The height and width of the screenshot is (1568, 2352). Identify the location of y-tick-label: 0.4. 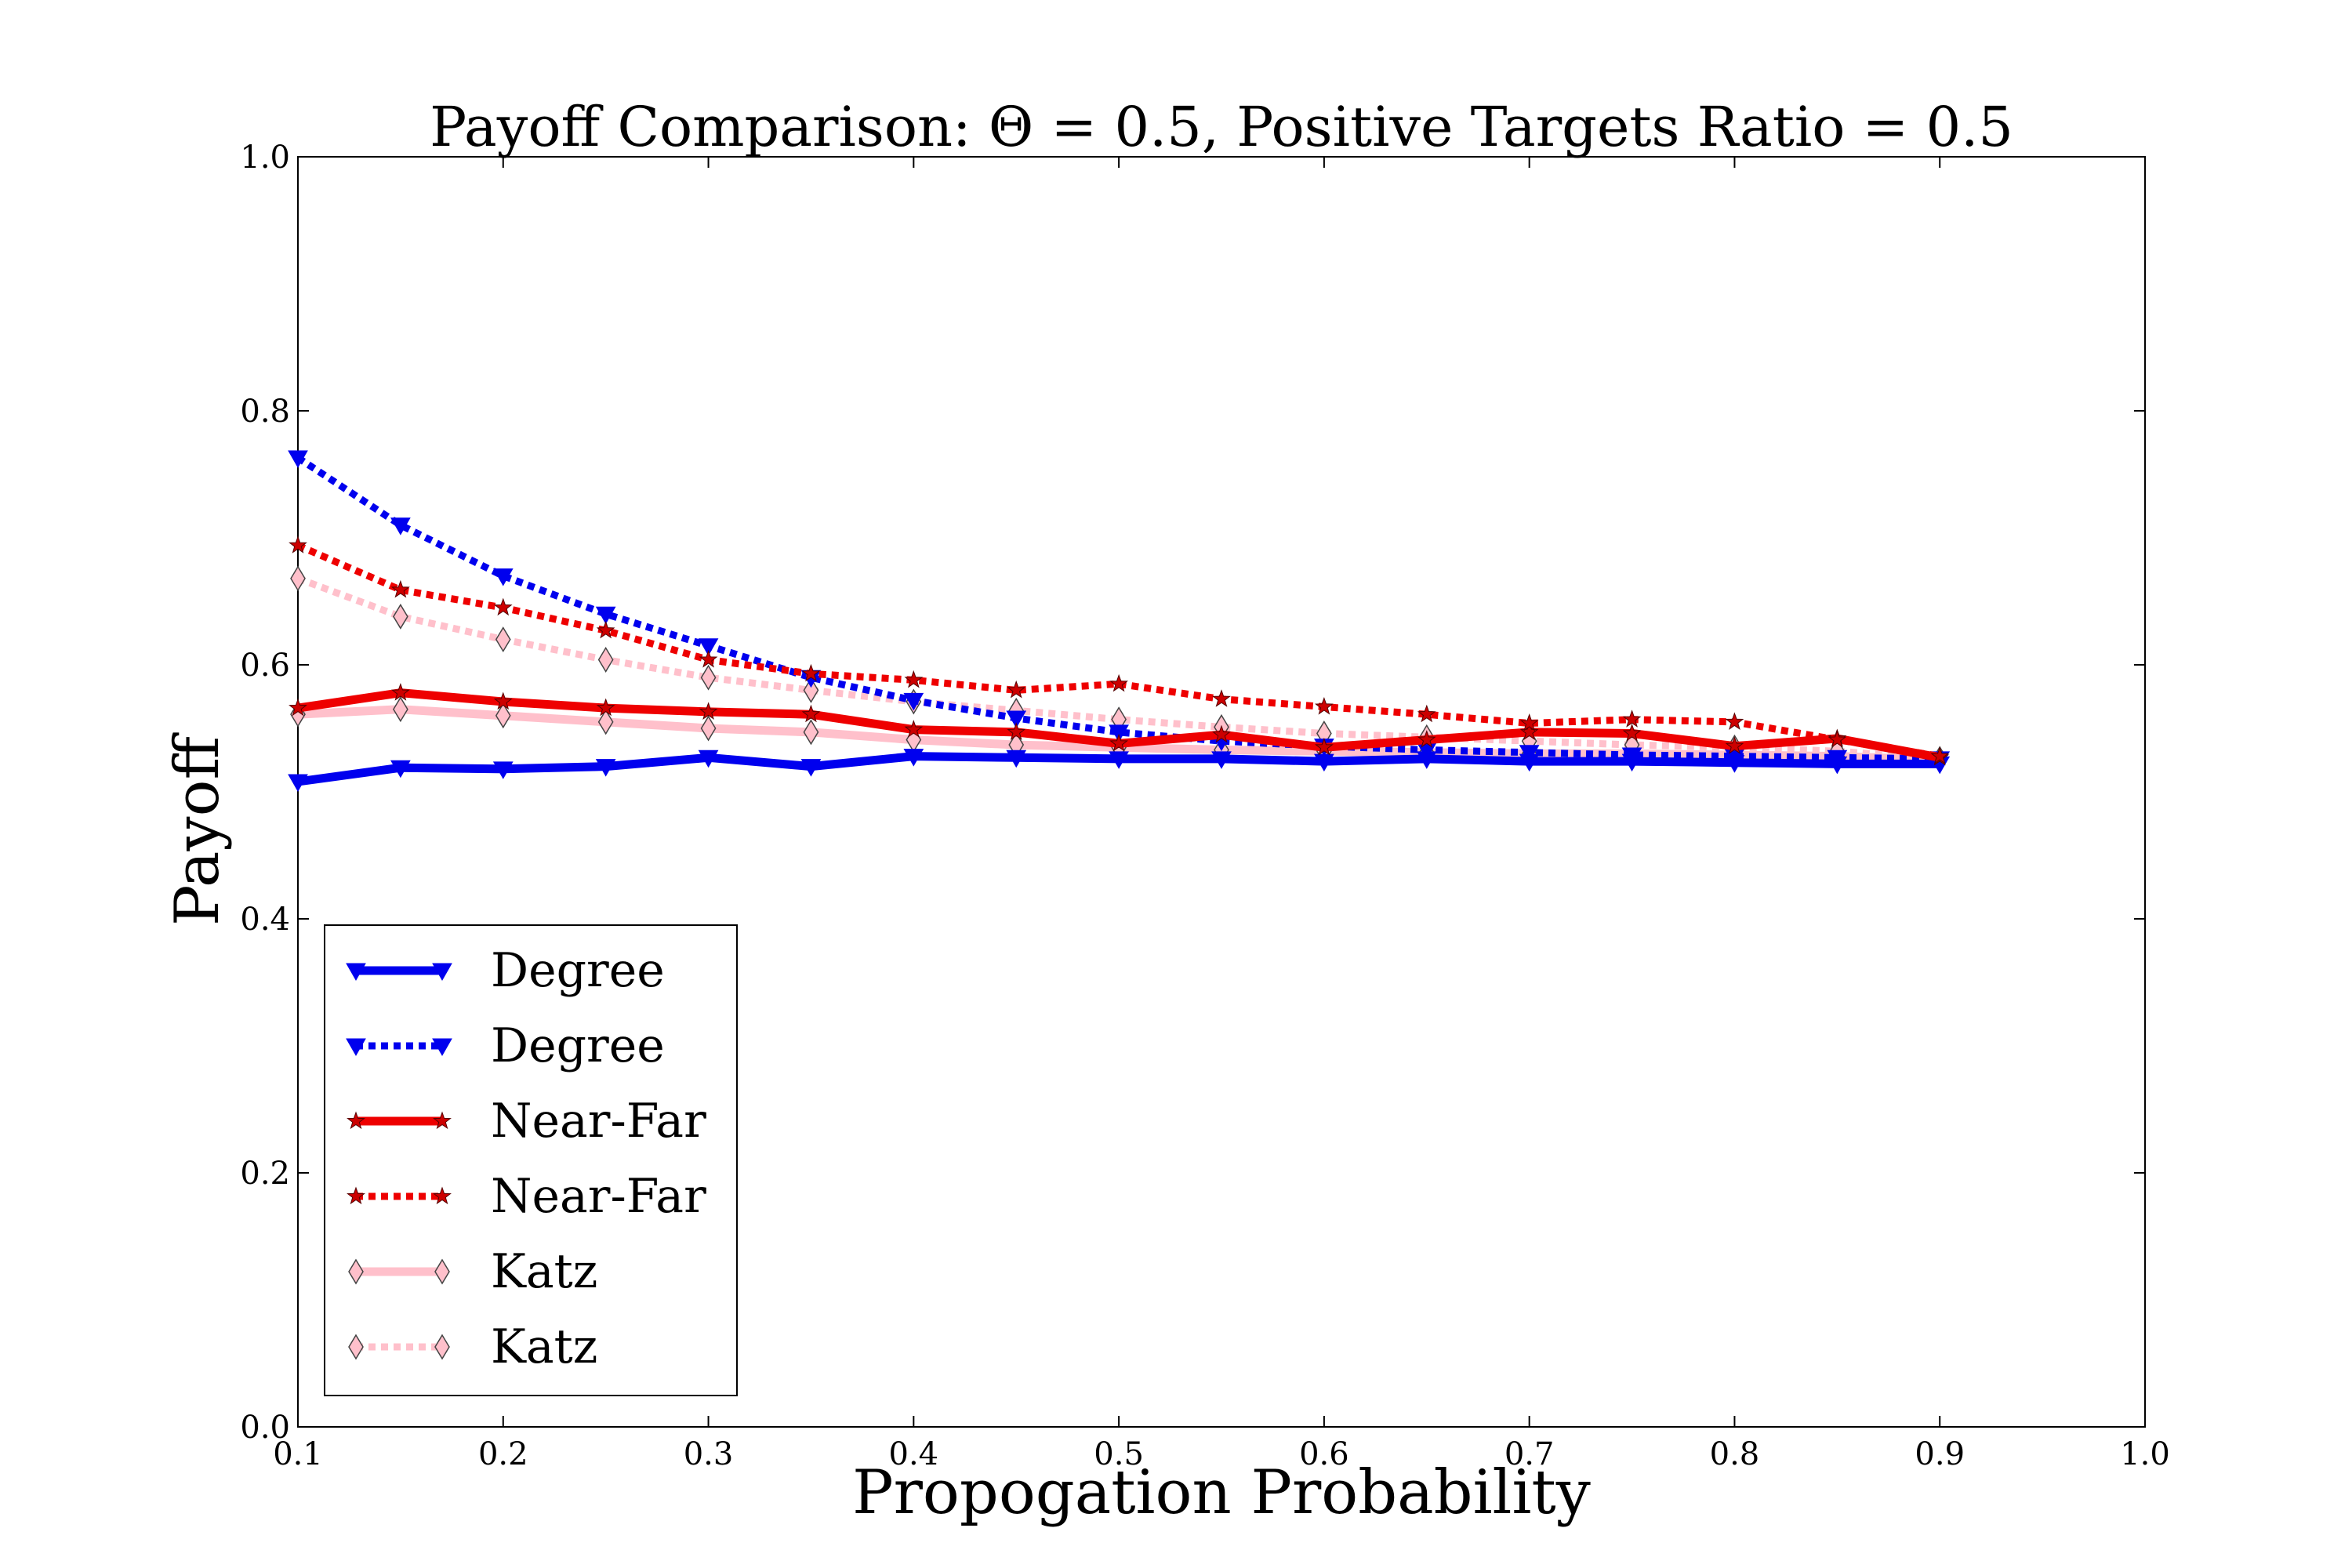
(265, 920).